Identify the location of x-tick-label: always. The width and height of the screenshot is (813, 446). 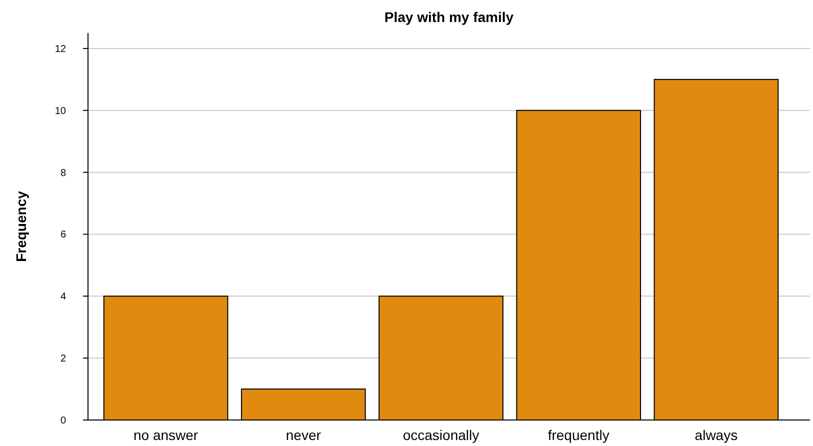
(716, 435).